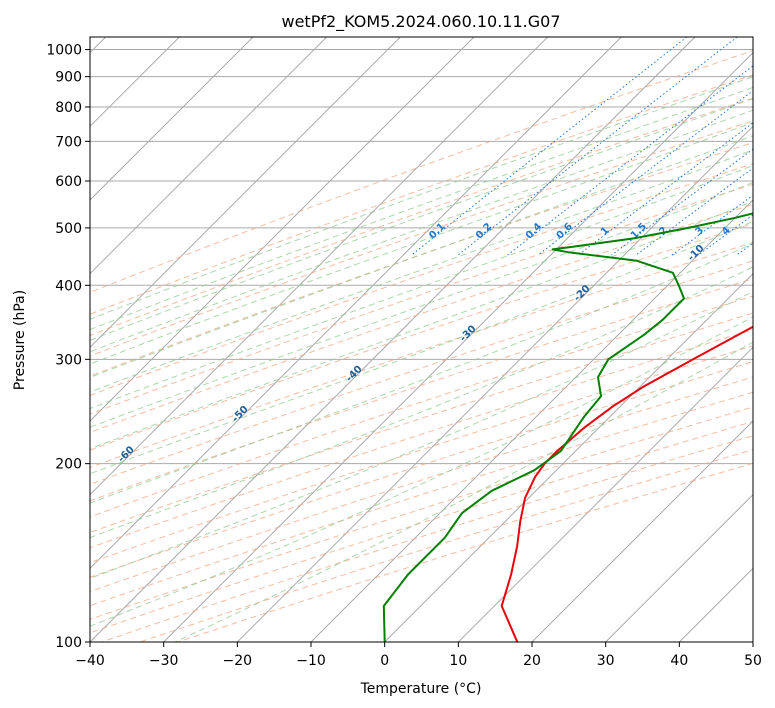  Describe the element at coordinates (68, 286) in the screenshot. I see `y-tick-label: 400` at that location.